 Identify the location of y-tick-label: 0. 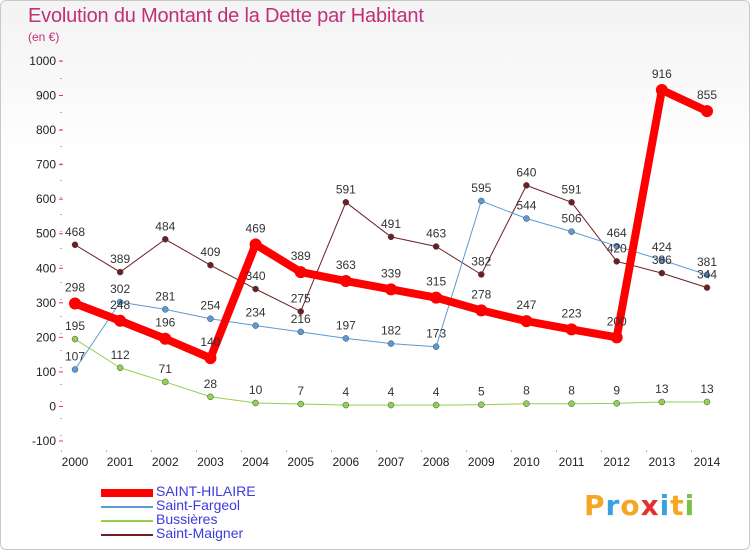
(52, 406).